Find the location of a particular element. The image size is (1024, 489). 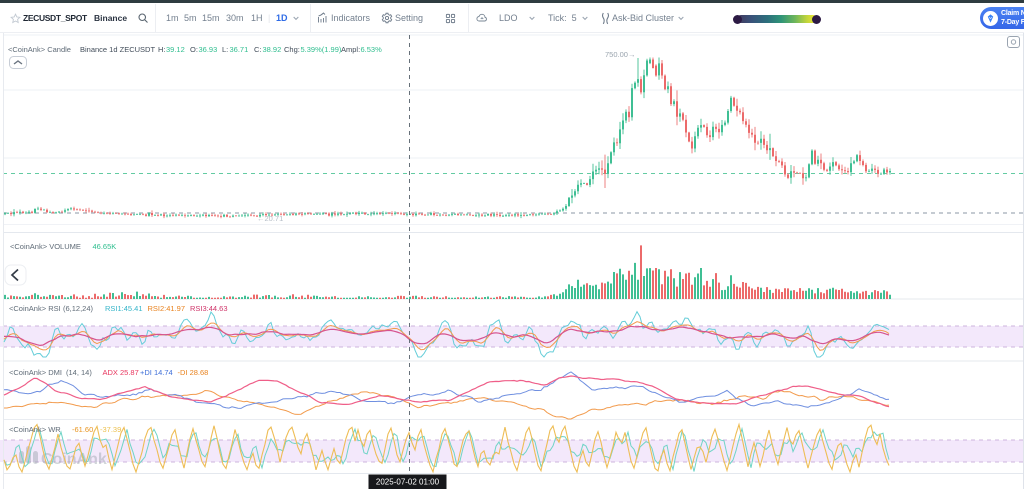

svg-text:<CoinAnk> WR-61.60-37.39: <CoinAnk> WR -61.60 -37.39 is located at coordinates (65, 429).